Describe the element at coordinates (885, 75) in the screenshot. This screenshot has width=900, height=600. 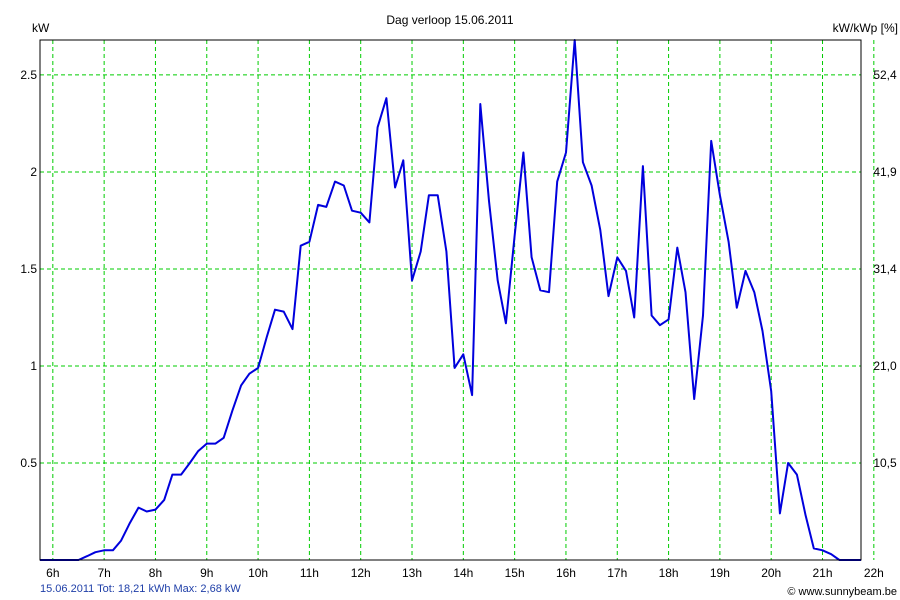
I see `y-tick-label-right: 52,4` at that location.